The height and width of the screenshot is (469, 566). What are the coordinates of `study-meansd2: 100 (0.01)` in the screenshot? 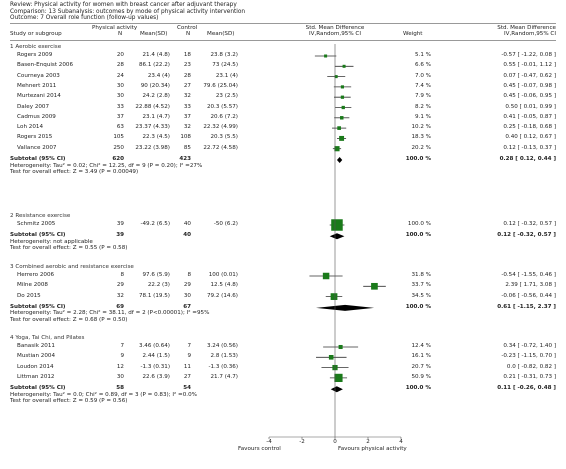 It's located at (223, 275).